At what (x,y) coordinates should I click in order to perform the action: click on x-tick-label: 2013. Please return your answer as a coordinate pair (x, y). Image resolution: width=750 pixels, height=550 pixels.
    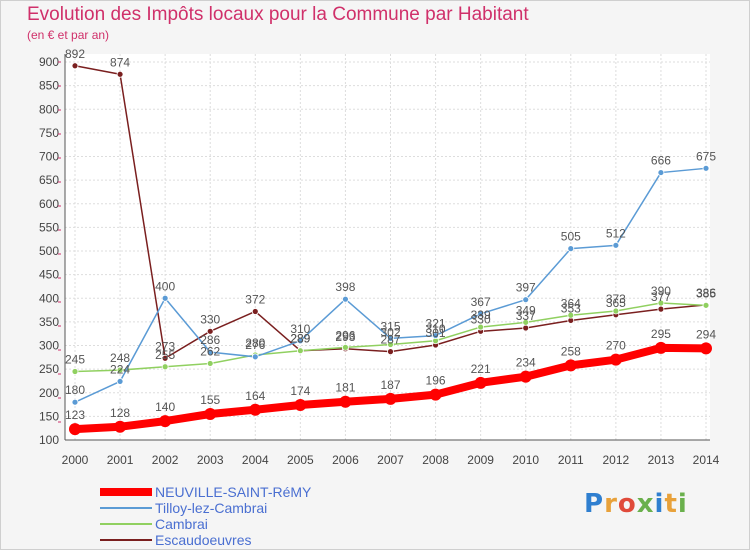
    Looking at the image, I should click on (661, 460).